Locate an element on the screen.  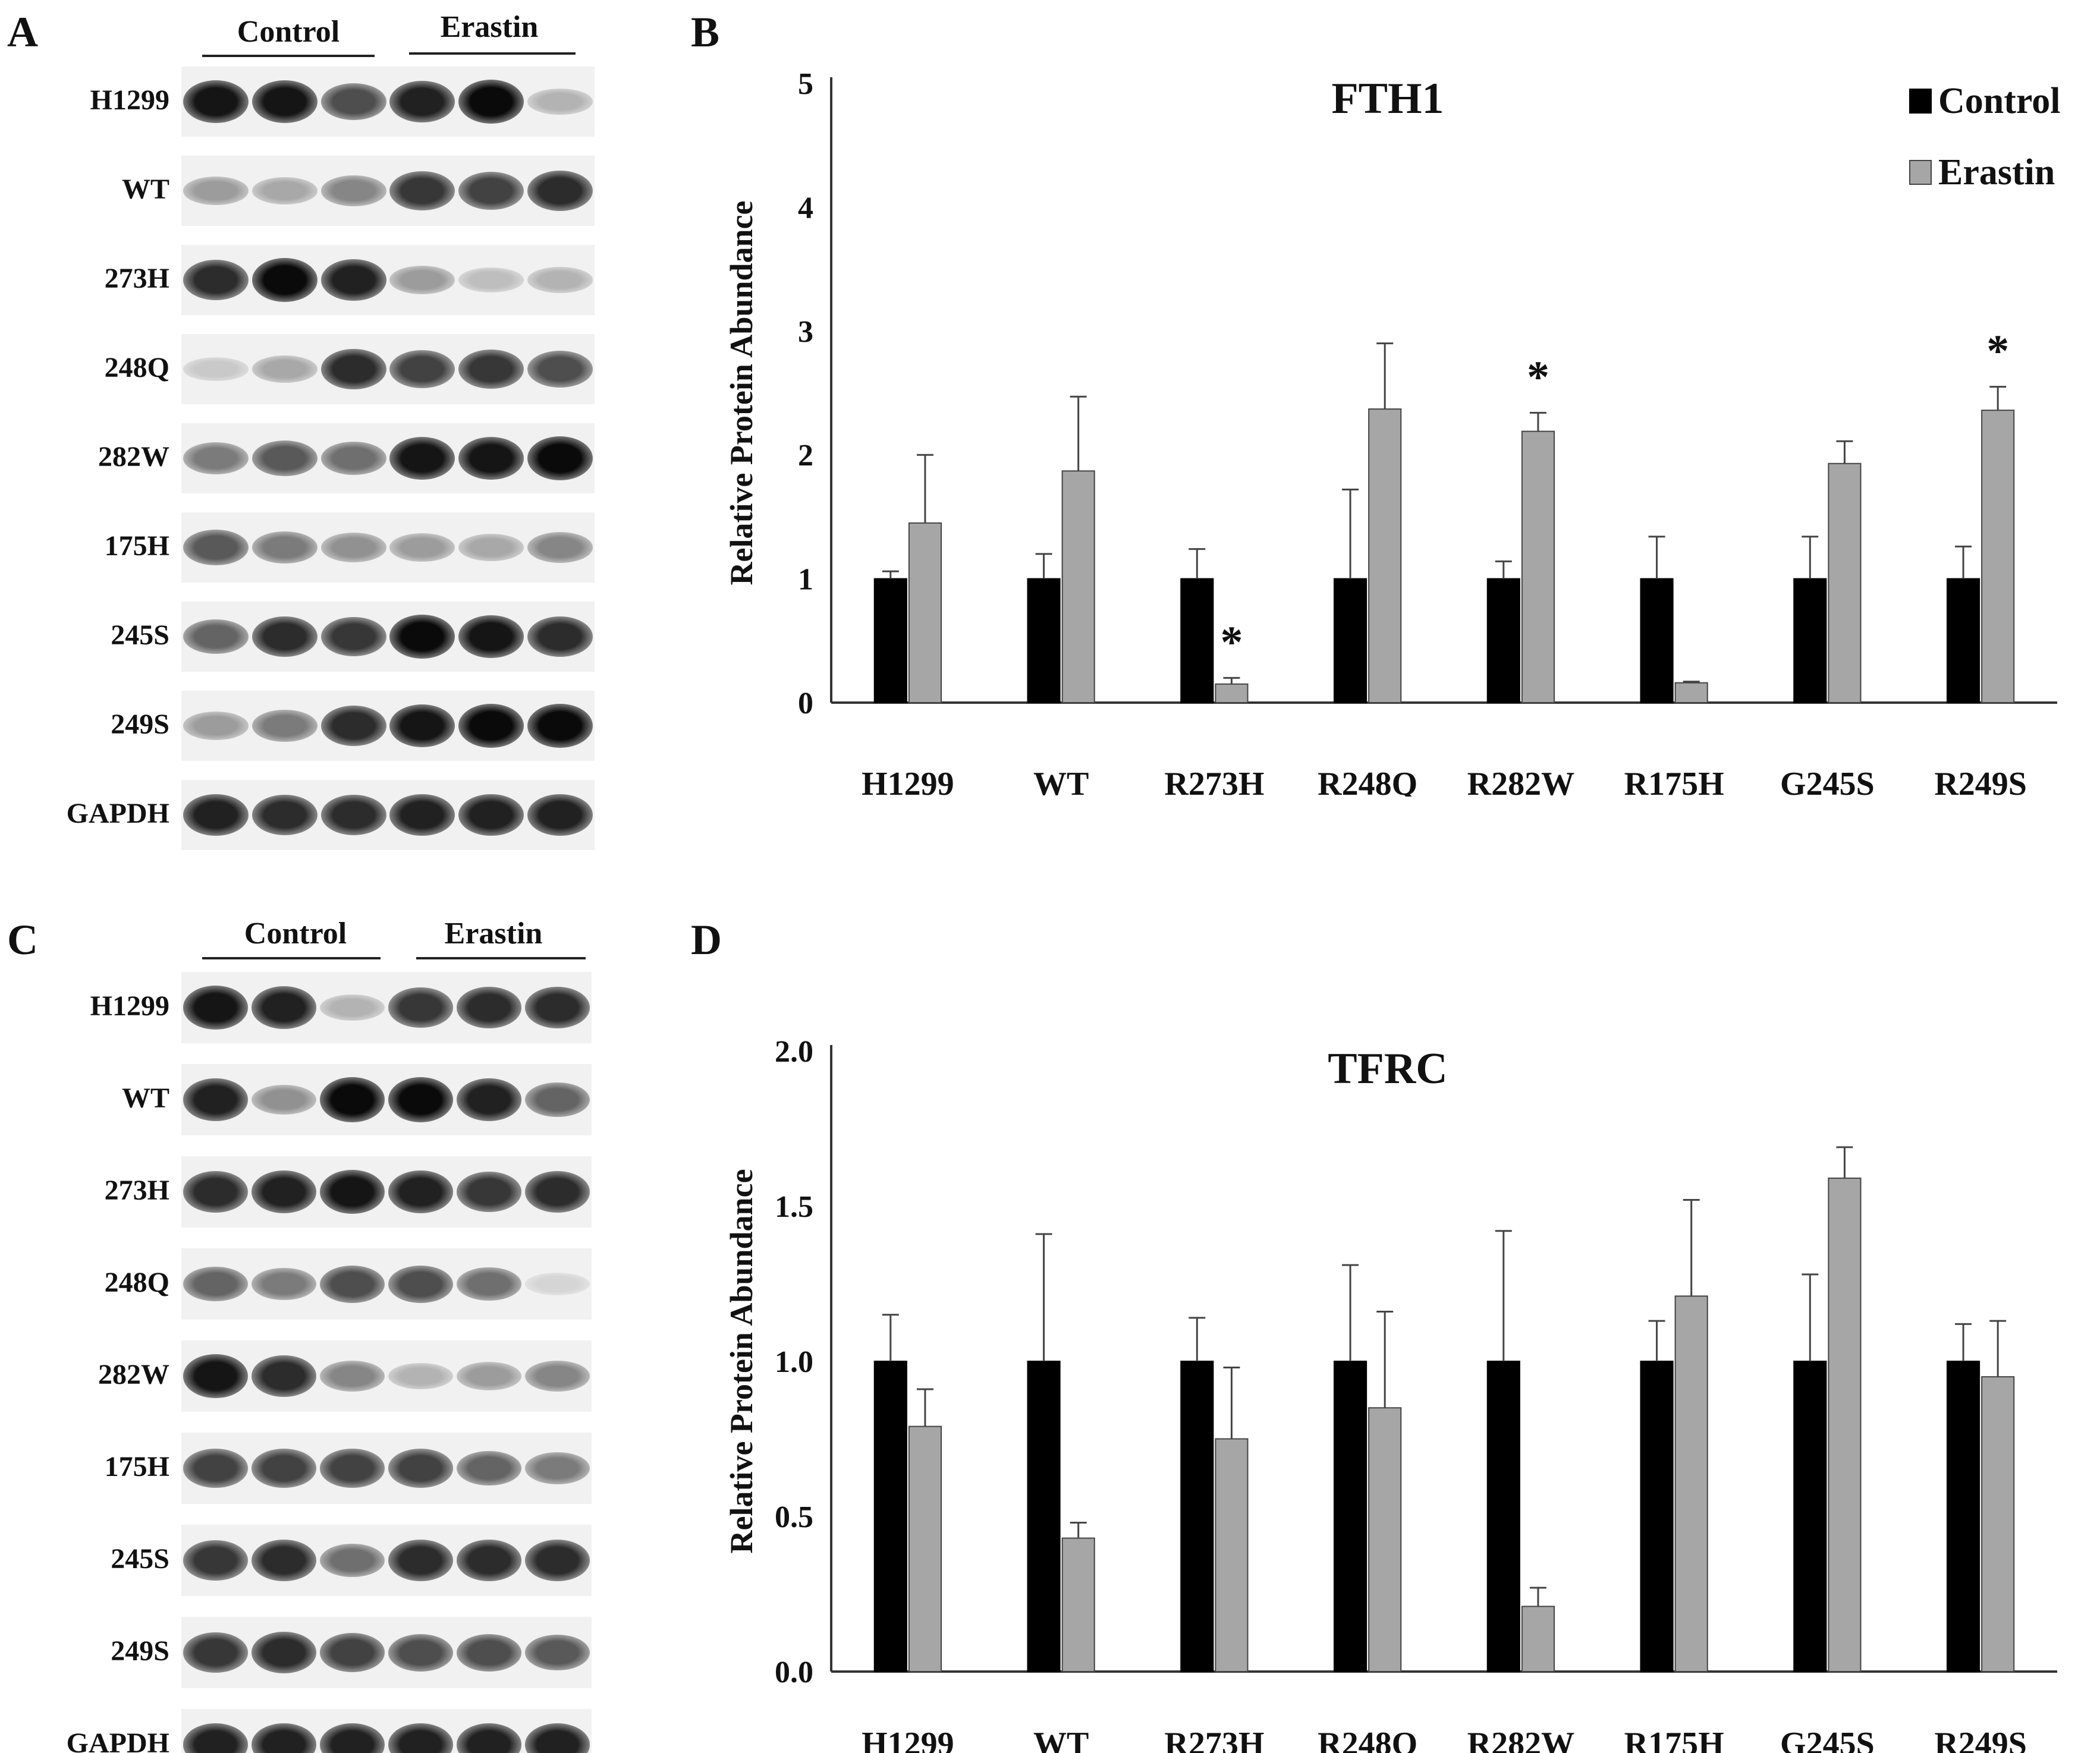
y-tick-label: 4 is located at coordinates (805, 208).